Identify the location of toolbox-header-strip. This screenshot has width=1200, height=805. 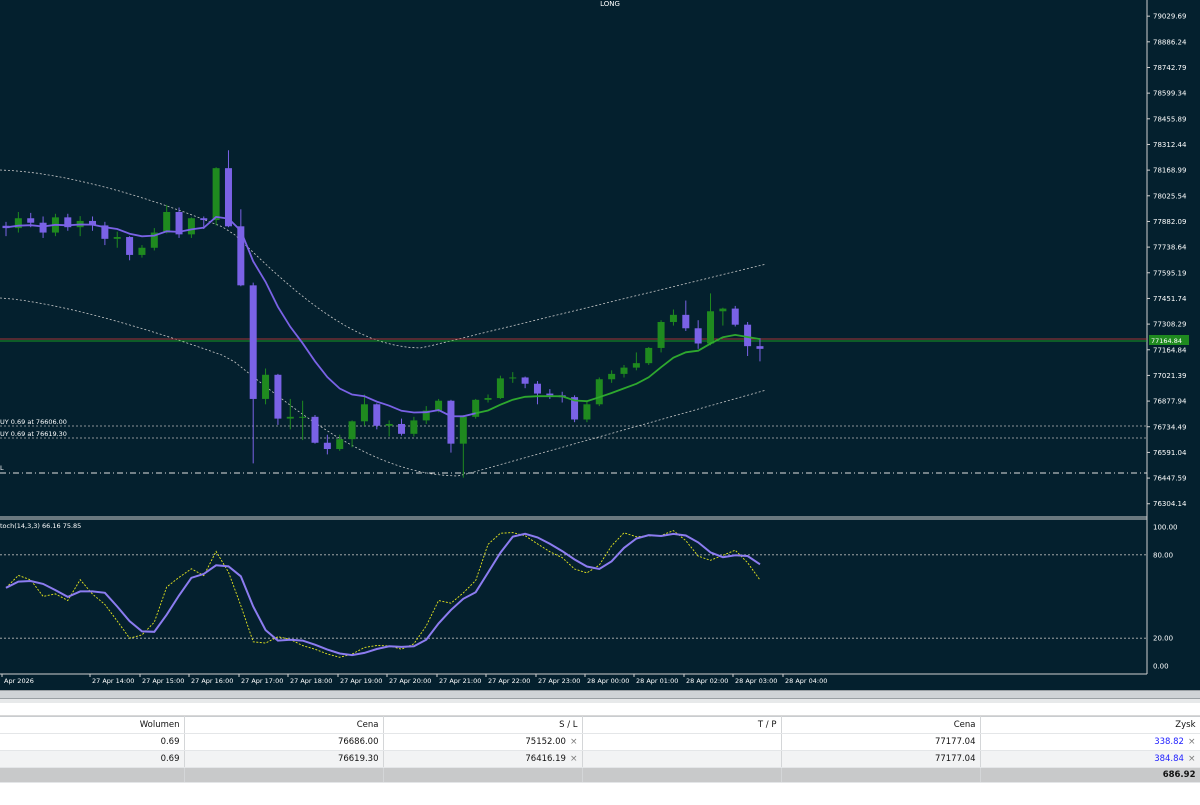
(600, 709).